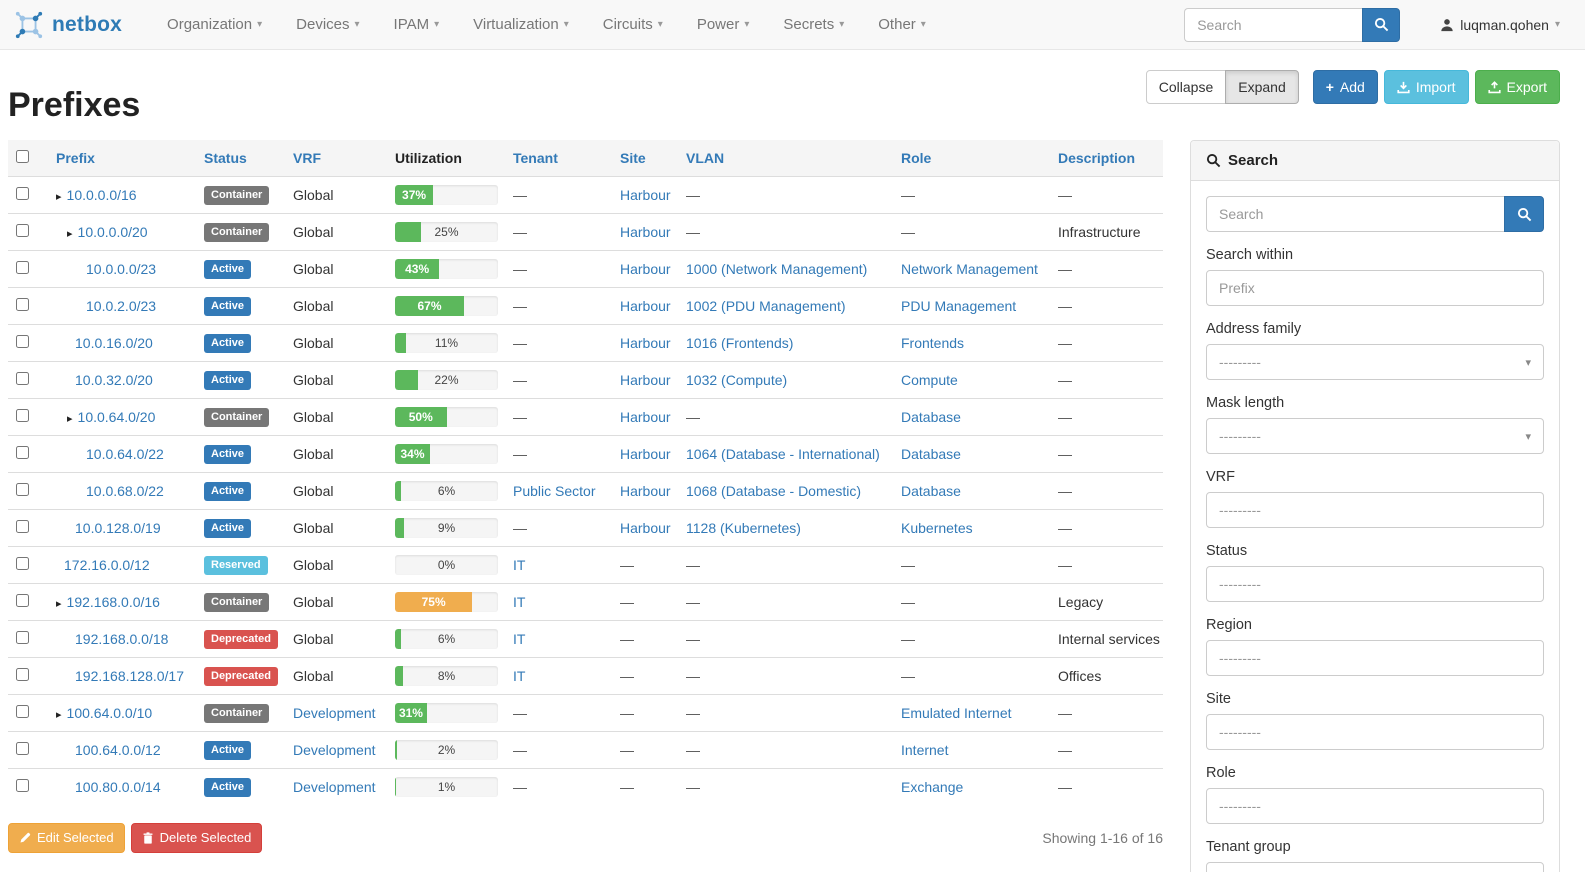 The image size is (1585, 872). What do you see at coordinates (1345, 87) in the screenshot?
I see `add-button: + Add` at bounding box center [1345, 87].